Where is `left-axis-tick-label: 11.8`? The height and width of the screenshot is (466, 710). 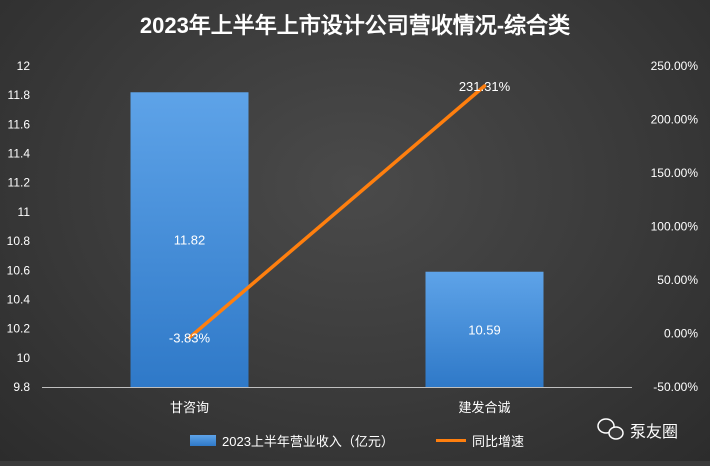
left-axis-tick-label: 11.8 is located at coordinates (19, 95).